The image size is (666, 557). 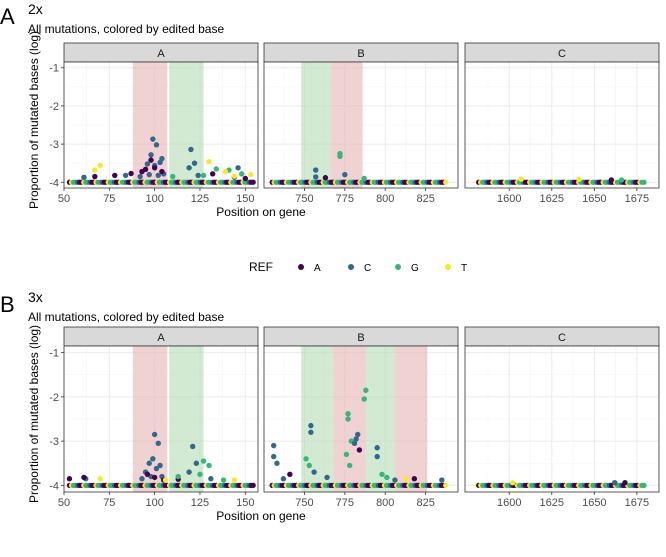 What do you see at coordinates (161, 338) in the screenshot?
I see `facet-strip-label: A` at bounding box center [161, 338].